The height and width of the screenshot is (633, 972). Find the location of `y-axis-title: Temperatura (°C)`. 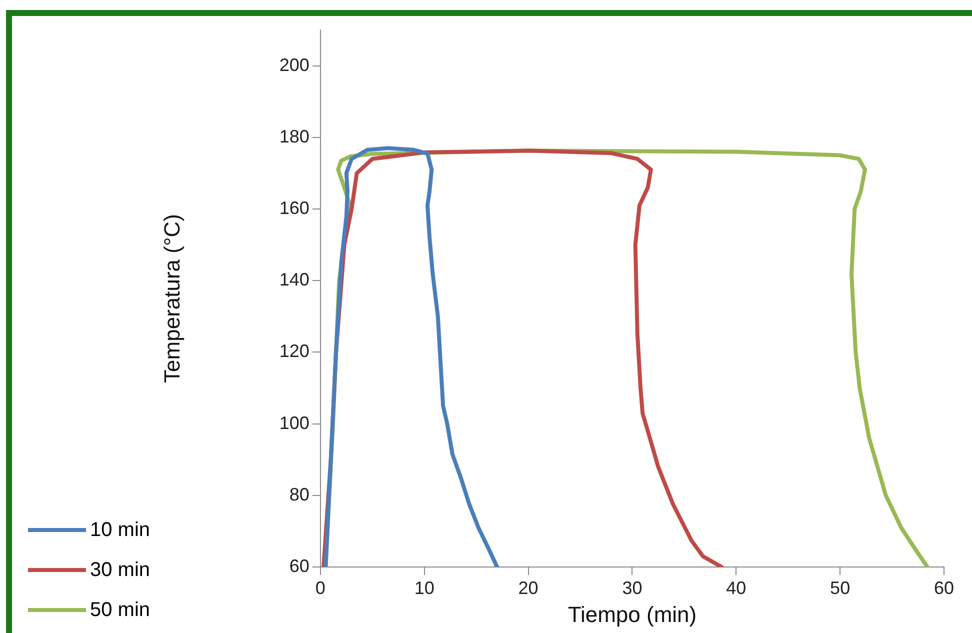

y-axis-title: Temperatura (°C) is located at coordinates (171, 298).